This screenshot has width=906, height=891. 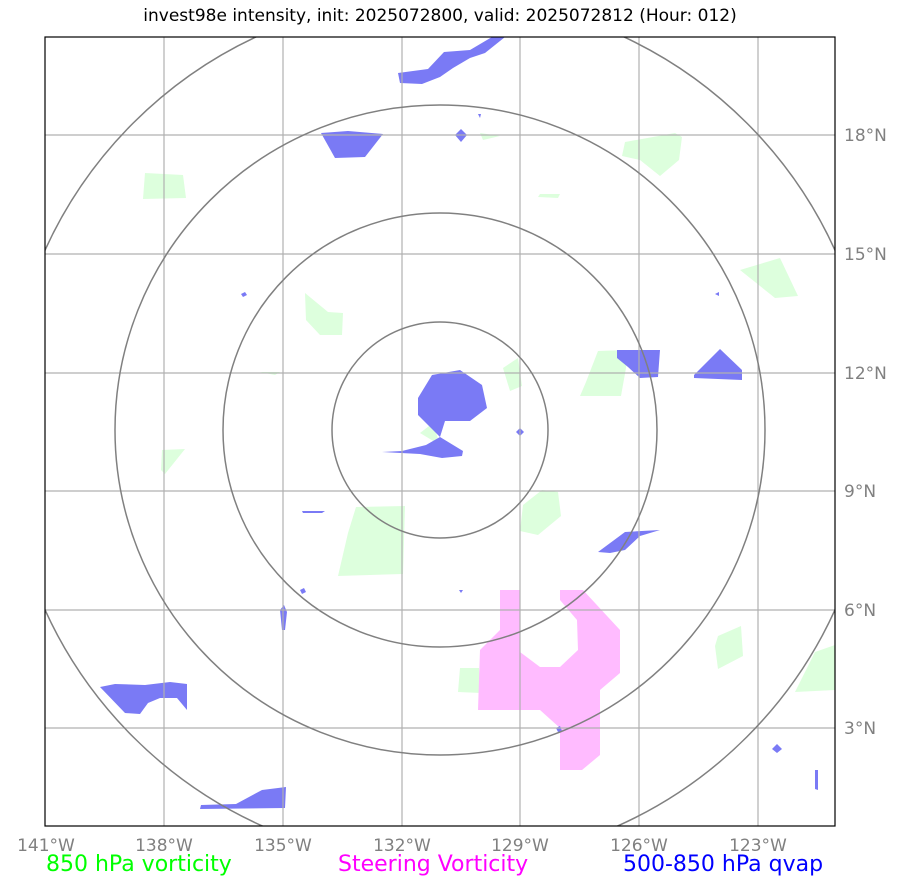 I want to click on legend-850-vorticity: 850 hPa vorticity, so click(x=139, y=864).